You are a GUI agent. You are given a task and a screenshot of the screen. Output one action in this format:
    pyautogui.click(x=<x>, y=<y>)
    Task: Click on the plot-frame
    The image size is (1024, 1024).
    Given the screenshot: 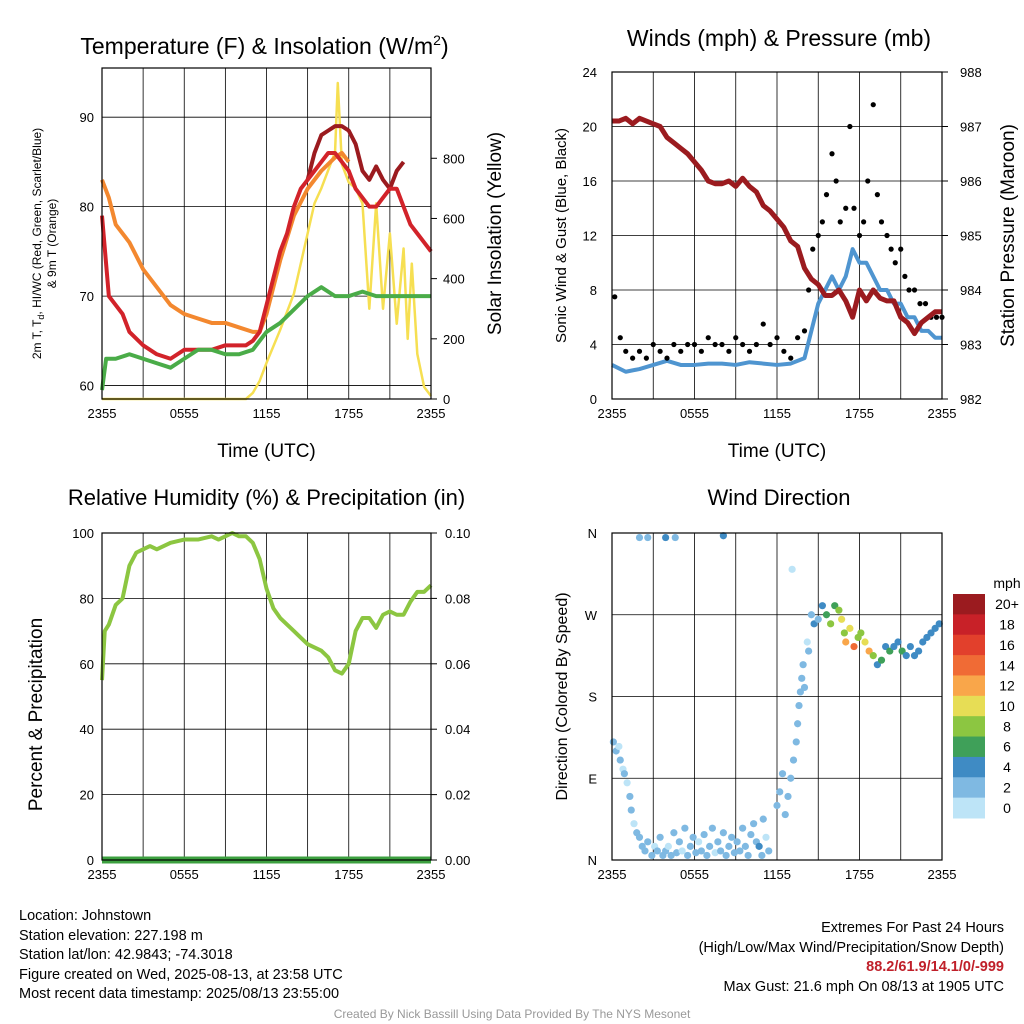 What is the action you would take?
    pyautogui.click(x=777, y=696)
    